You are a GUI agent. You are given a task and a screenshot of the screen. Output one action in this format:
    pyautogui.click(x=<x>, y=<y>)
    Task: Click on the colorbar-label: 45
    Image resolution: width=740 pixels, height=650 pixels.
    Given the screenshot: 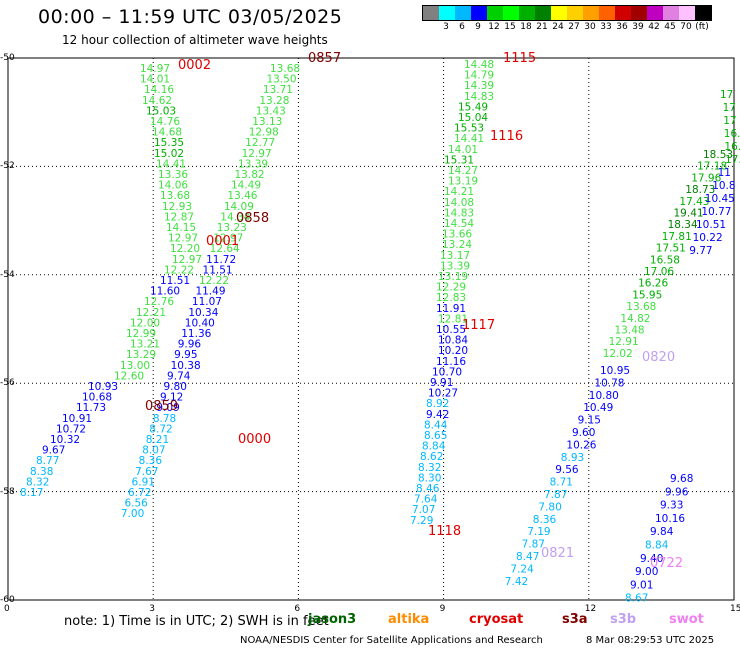 What is the action you would take?
    pyautogui.click(x=670, y=27)
    